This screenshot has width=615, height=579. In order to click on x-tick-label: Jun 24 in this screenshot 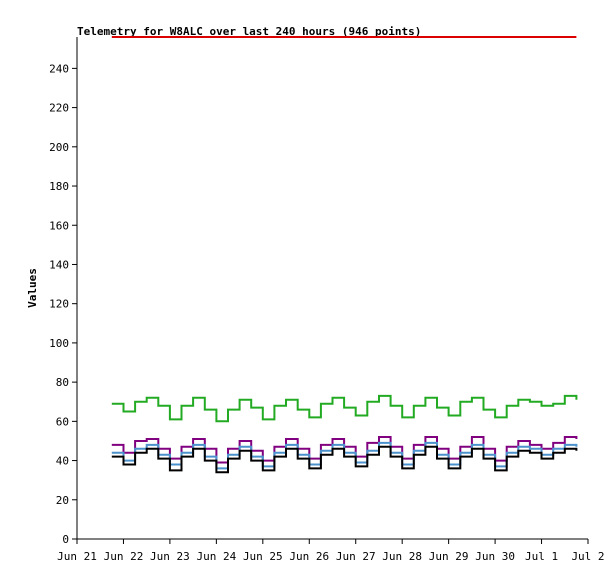, I will do `click(216, 556)`.